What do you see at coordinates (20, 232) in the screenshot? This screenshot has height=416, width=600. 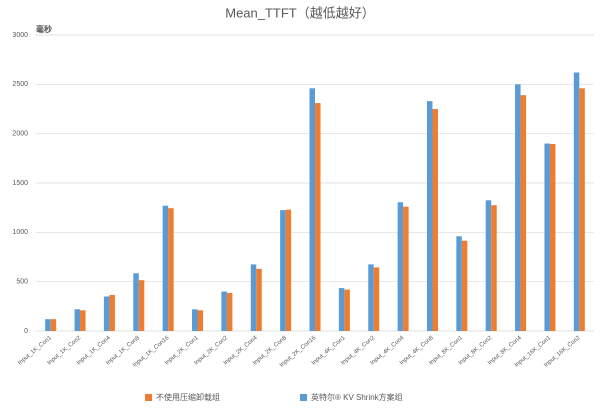 I see `y-tick-label: 1000` at bounding box center [20, 232].